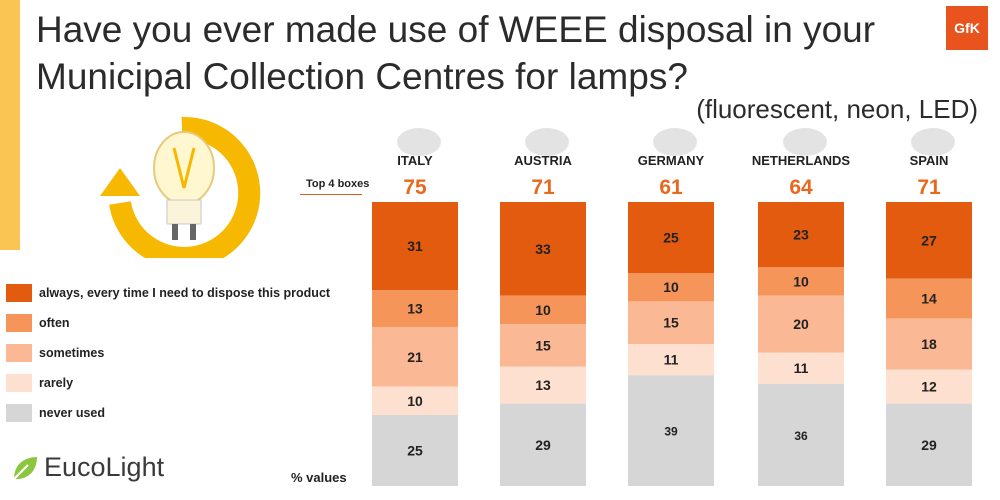 Image resolution: width=1000 pixels, height=500 pixels. Describe the element at coordinates (319, 477) in the screenshot. I see `units-note: % values` at that location.